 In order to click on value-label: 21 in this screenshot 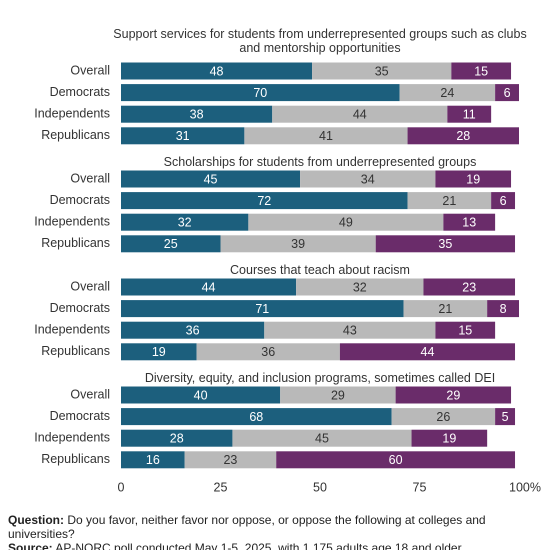, I will do `click(449, 201)`.